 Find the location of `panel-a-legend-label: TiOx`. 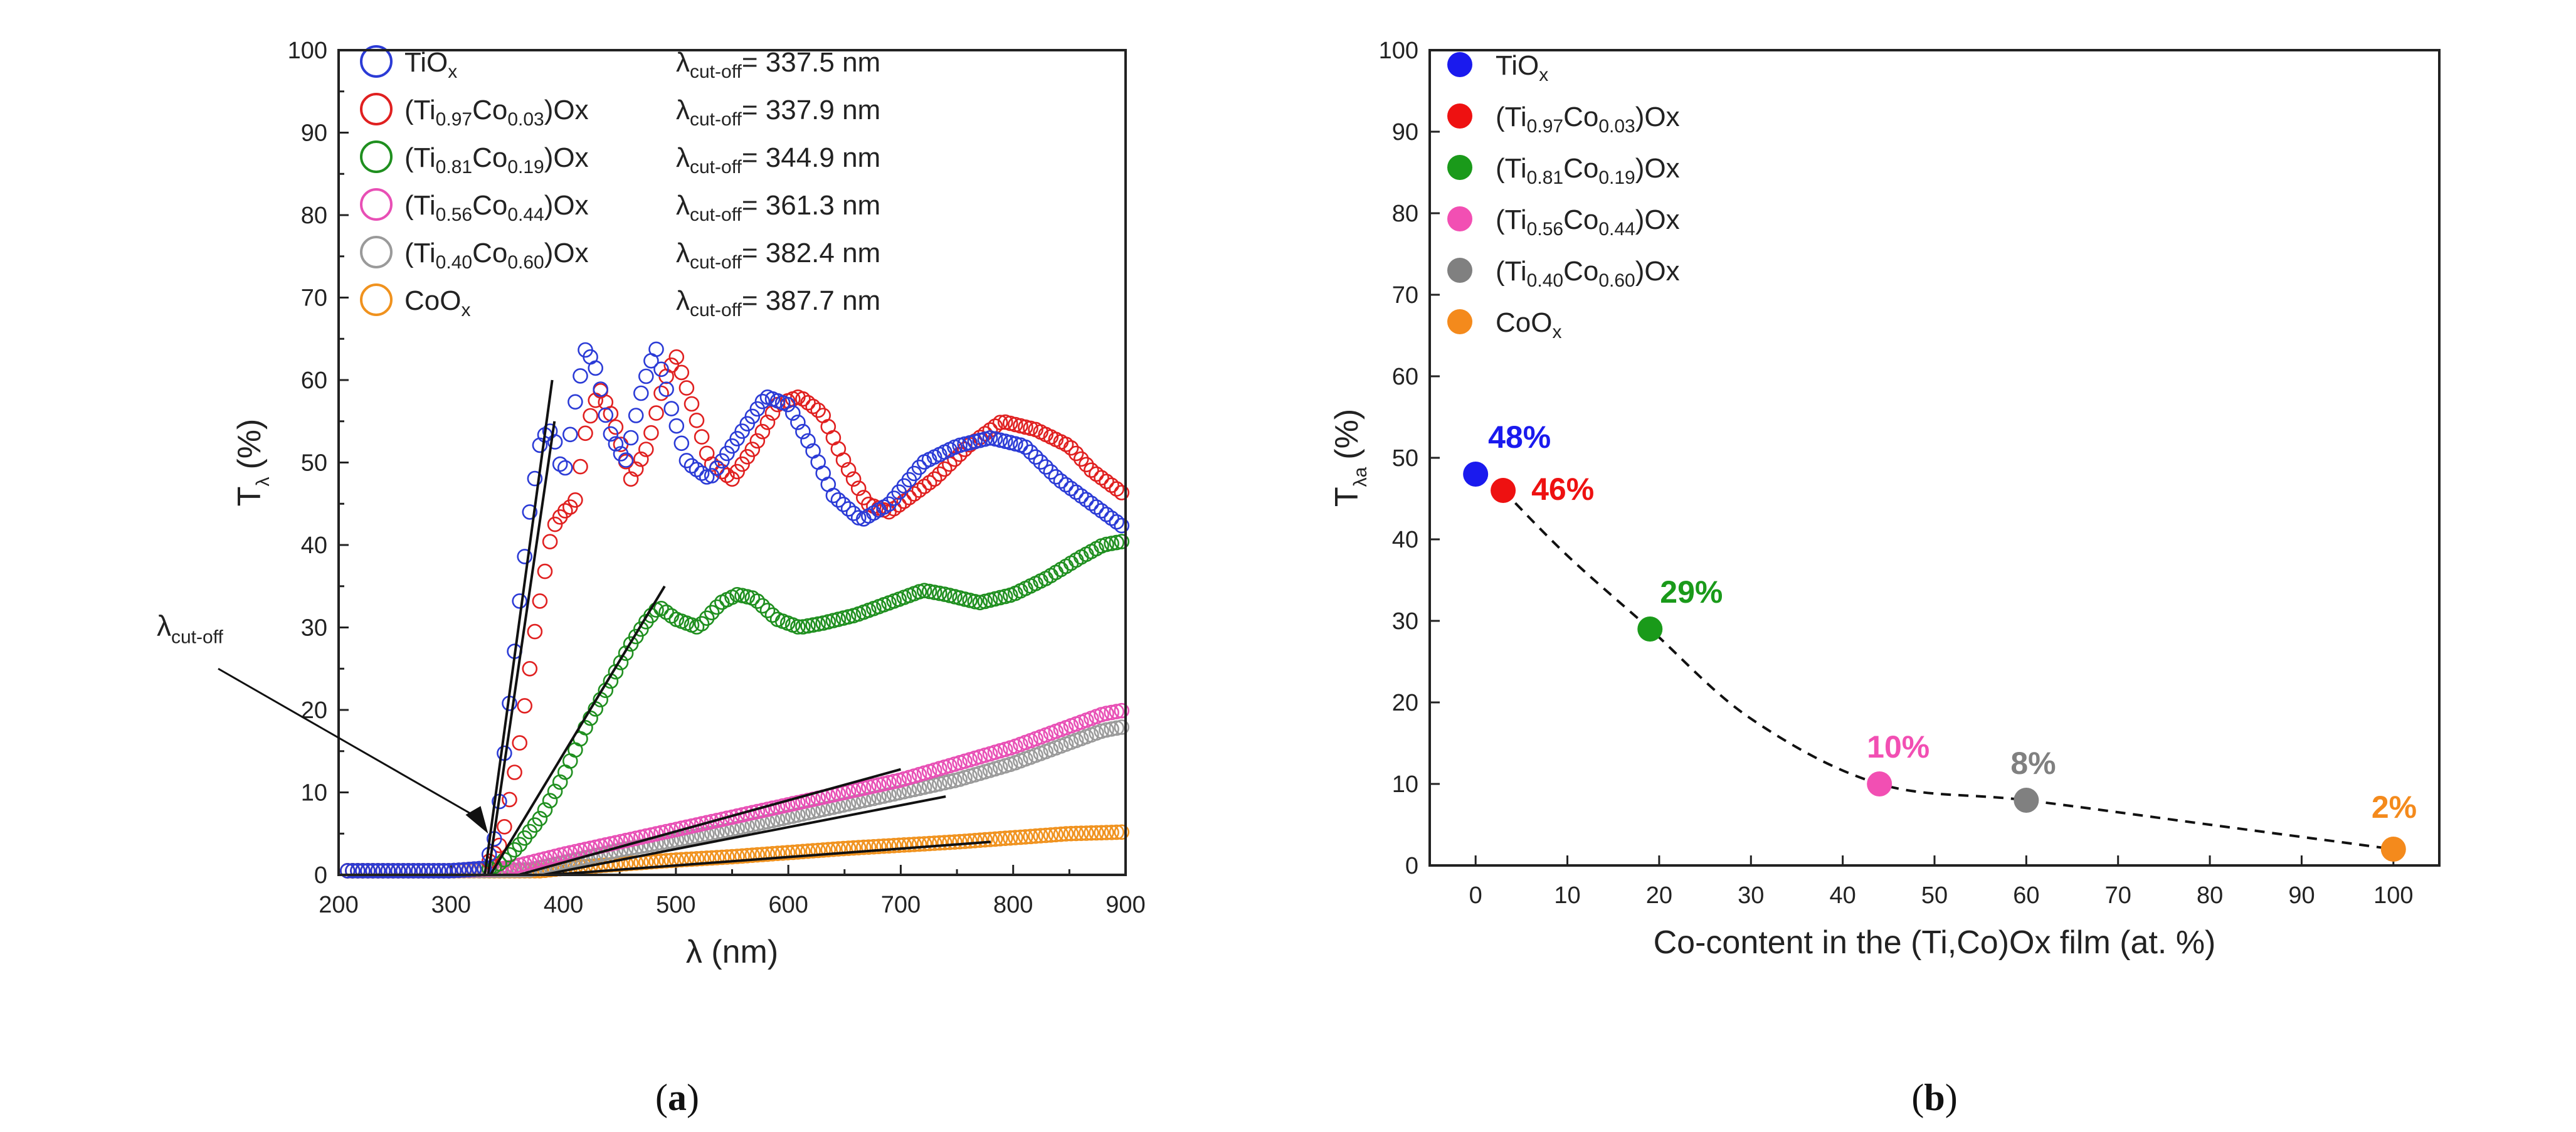

panel-a-legend-label: TiOx is located at coordinates (430, 64).